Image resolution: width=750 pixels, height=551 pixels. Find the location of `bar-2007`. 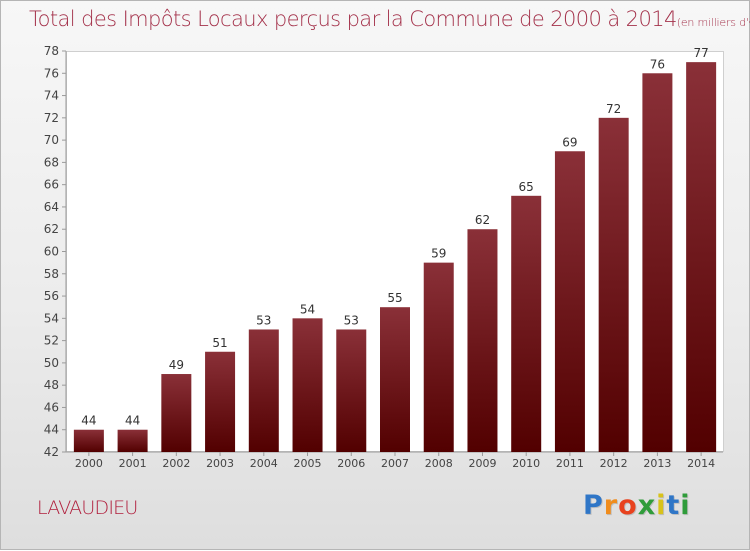

bar-2007 is located at coordinates (395, 379).